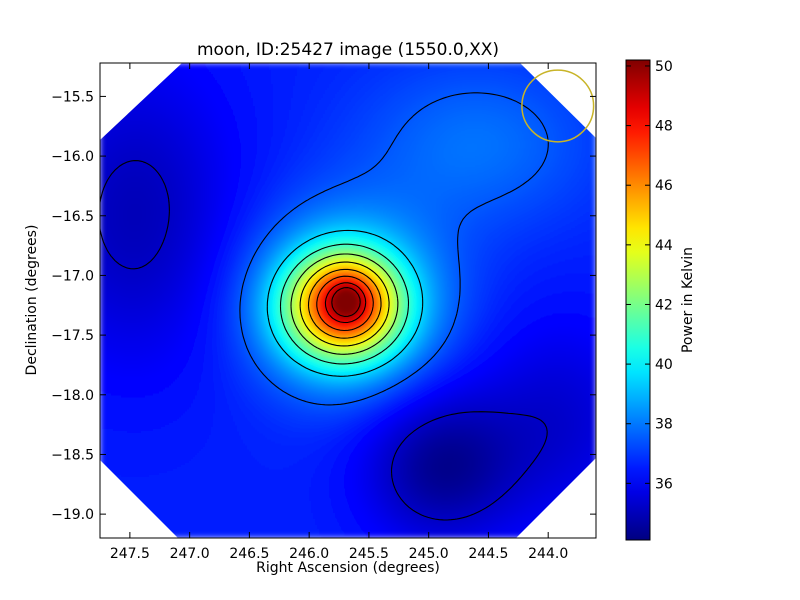 The image size is (800, 600). Describe the element at coordinates (348, 568) in the screenshot. I see `x-axis-label: Right Ascension (degrees)` at that location.